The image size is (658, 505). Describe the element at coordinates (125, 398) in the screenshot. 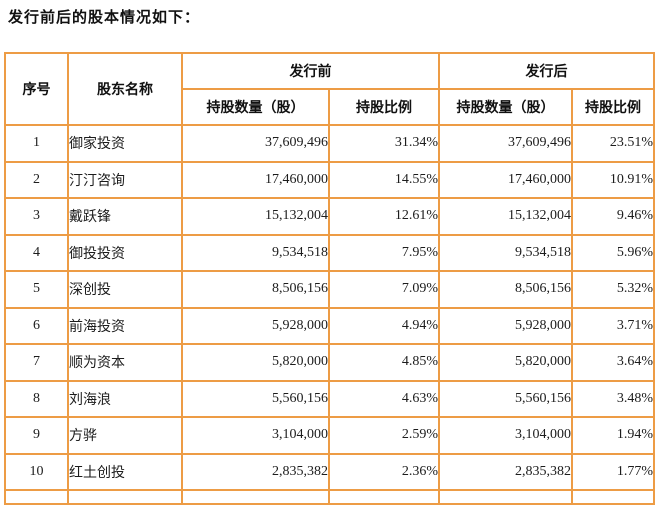

I see `cell-shareholder-name: 刘海浪` at that location.